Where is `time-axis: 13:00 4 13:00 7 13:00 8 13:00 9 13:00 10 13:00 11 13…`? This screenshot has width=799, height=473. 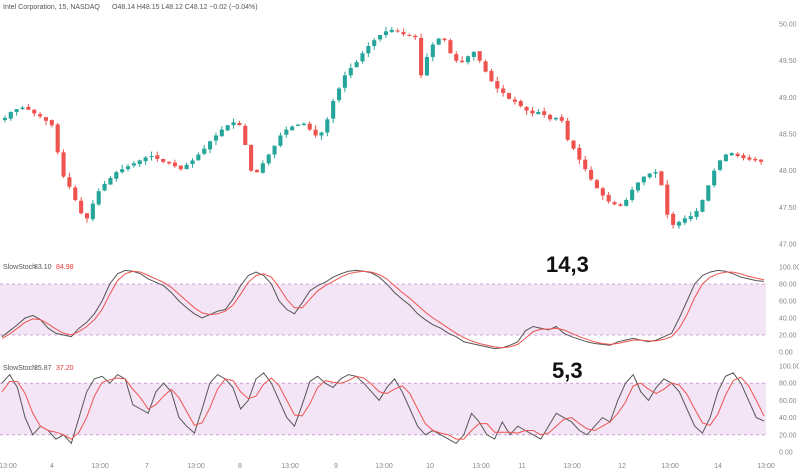 time-axis: 13:00 4 13:00 7 13:00 8 13:00 9 13:00 10 13:00 11 13… is located at coordinates (387, 466).